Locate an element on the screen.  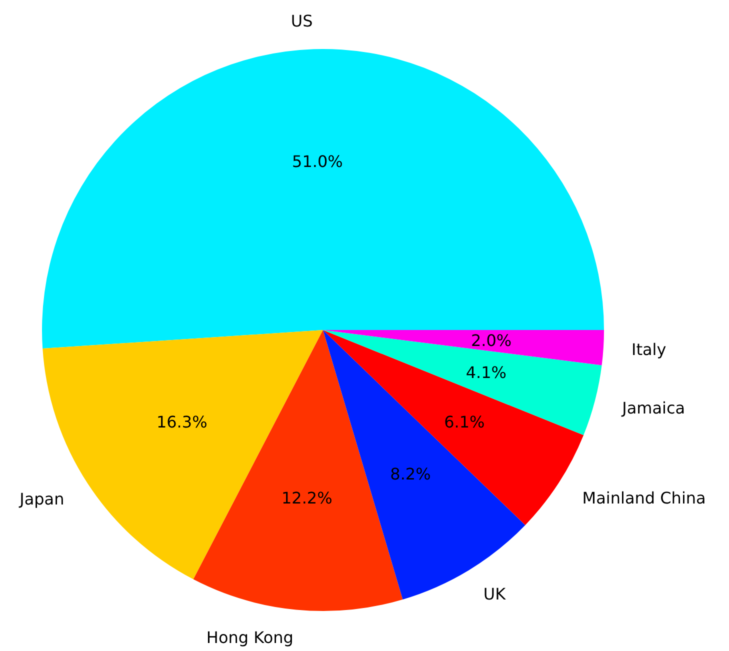
data-label: 6.1% is located at coordinates (464, 422).